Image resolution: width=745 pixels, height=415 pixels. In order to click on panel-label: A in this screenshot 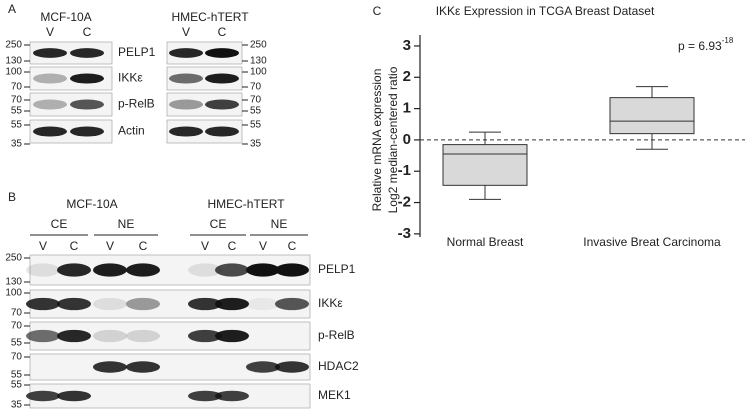, I will do `click(12, 9)`.